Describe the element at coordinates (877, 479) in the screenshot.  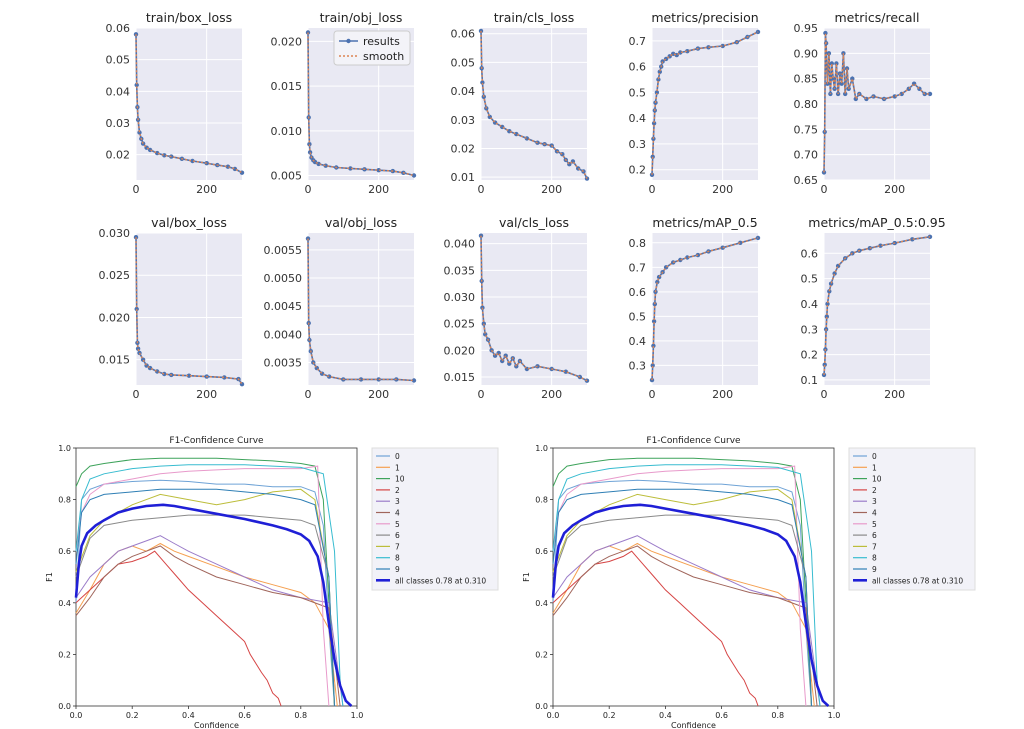
I see `legend-label: 10` at that location.